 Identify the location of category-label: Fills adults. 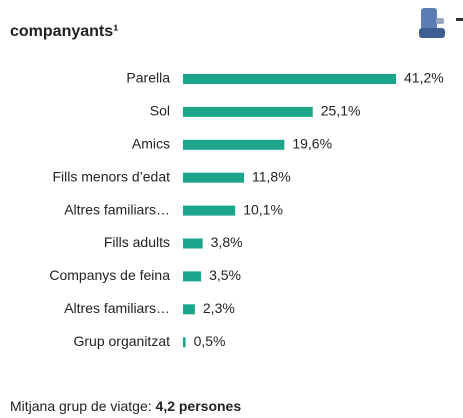
(137, 242).